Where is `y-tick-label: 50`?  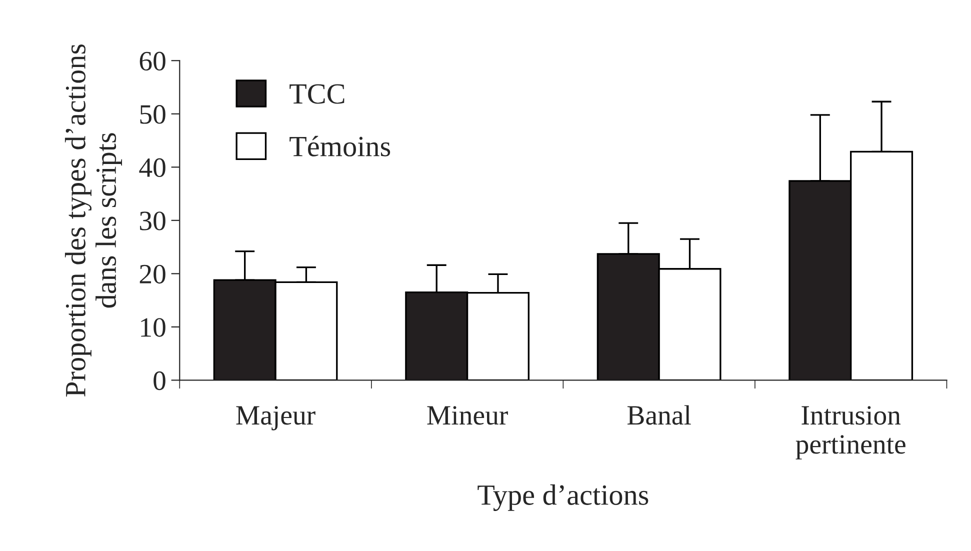 y-tick-label: 50 is located at coordinates (153, 114).